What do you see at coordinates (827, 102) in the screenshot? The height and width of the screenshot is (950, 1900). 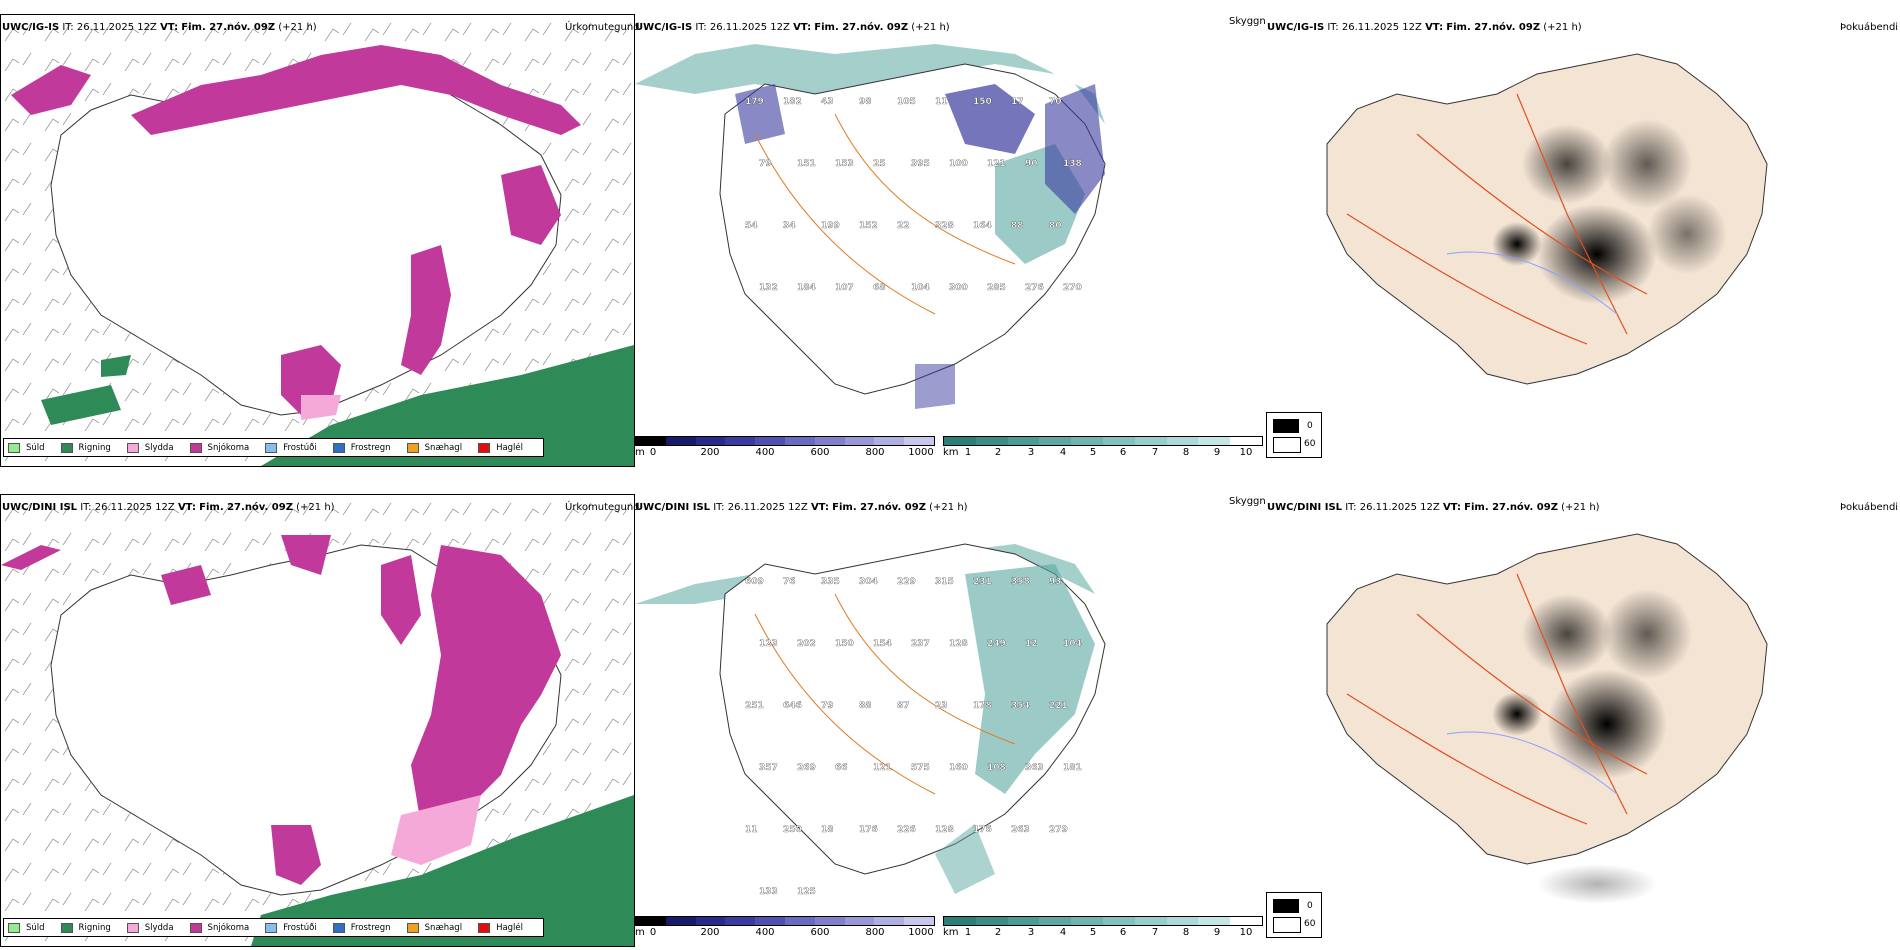 I see `elevation-label: 43` at bounding box center [827, 102].